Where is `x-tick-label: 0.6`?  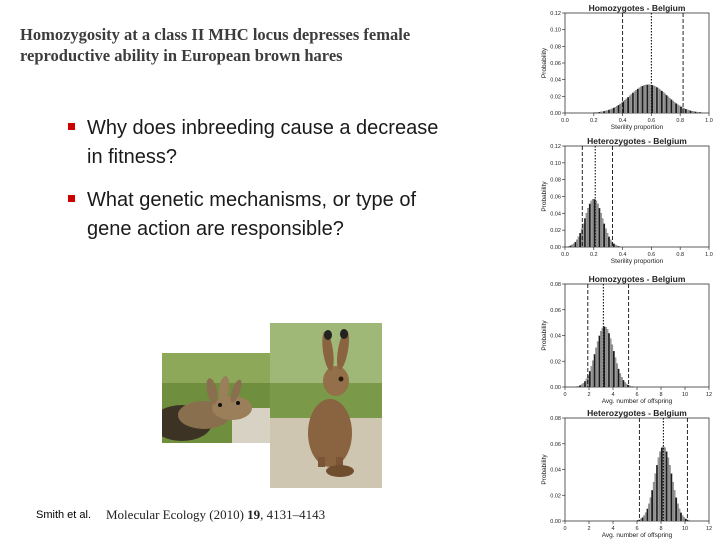 x-tick-label: 0.6 is located at coordinates (652, 121).